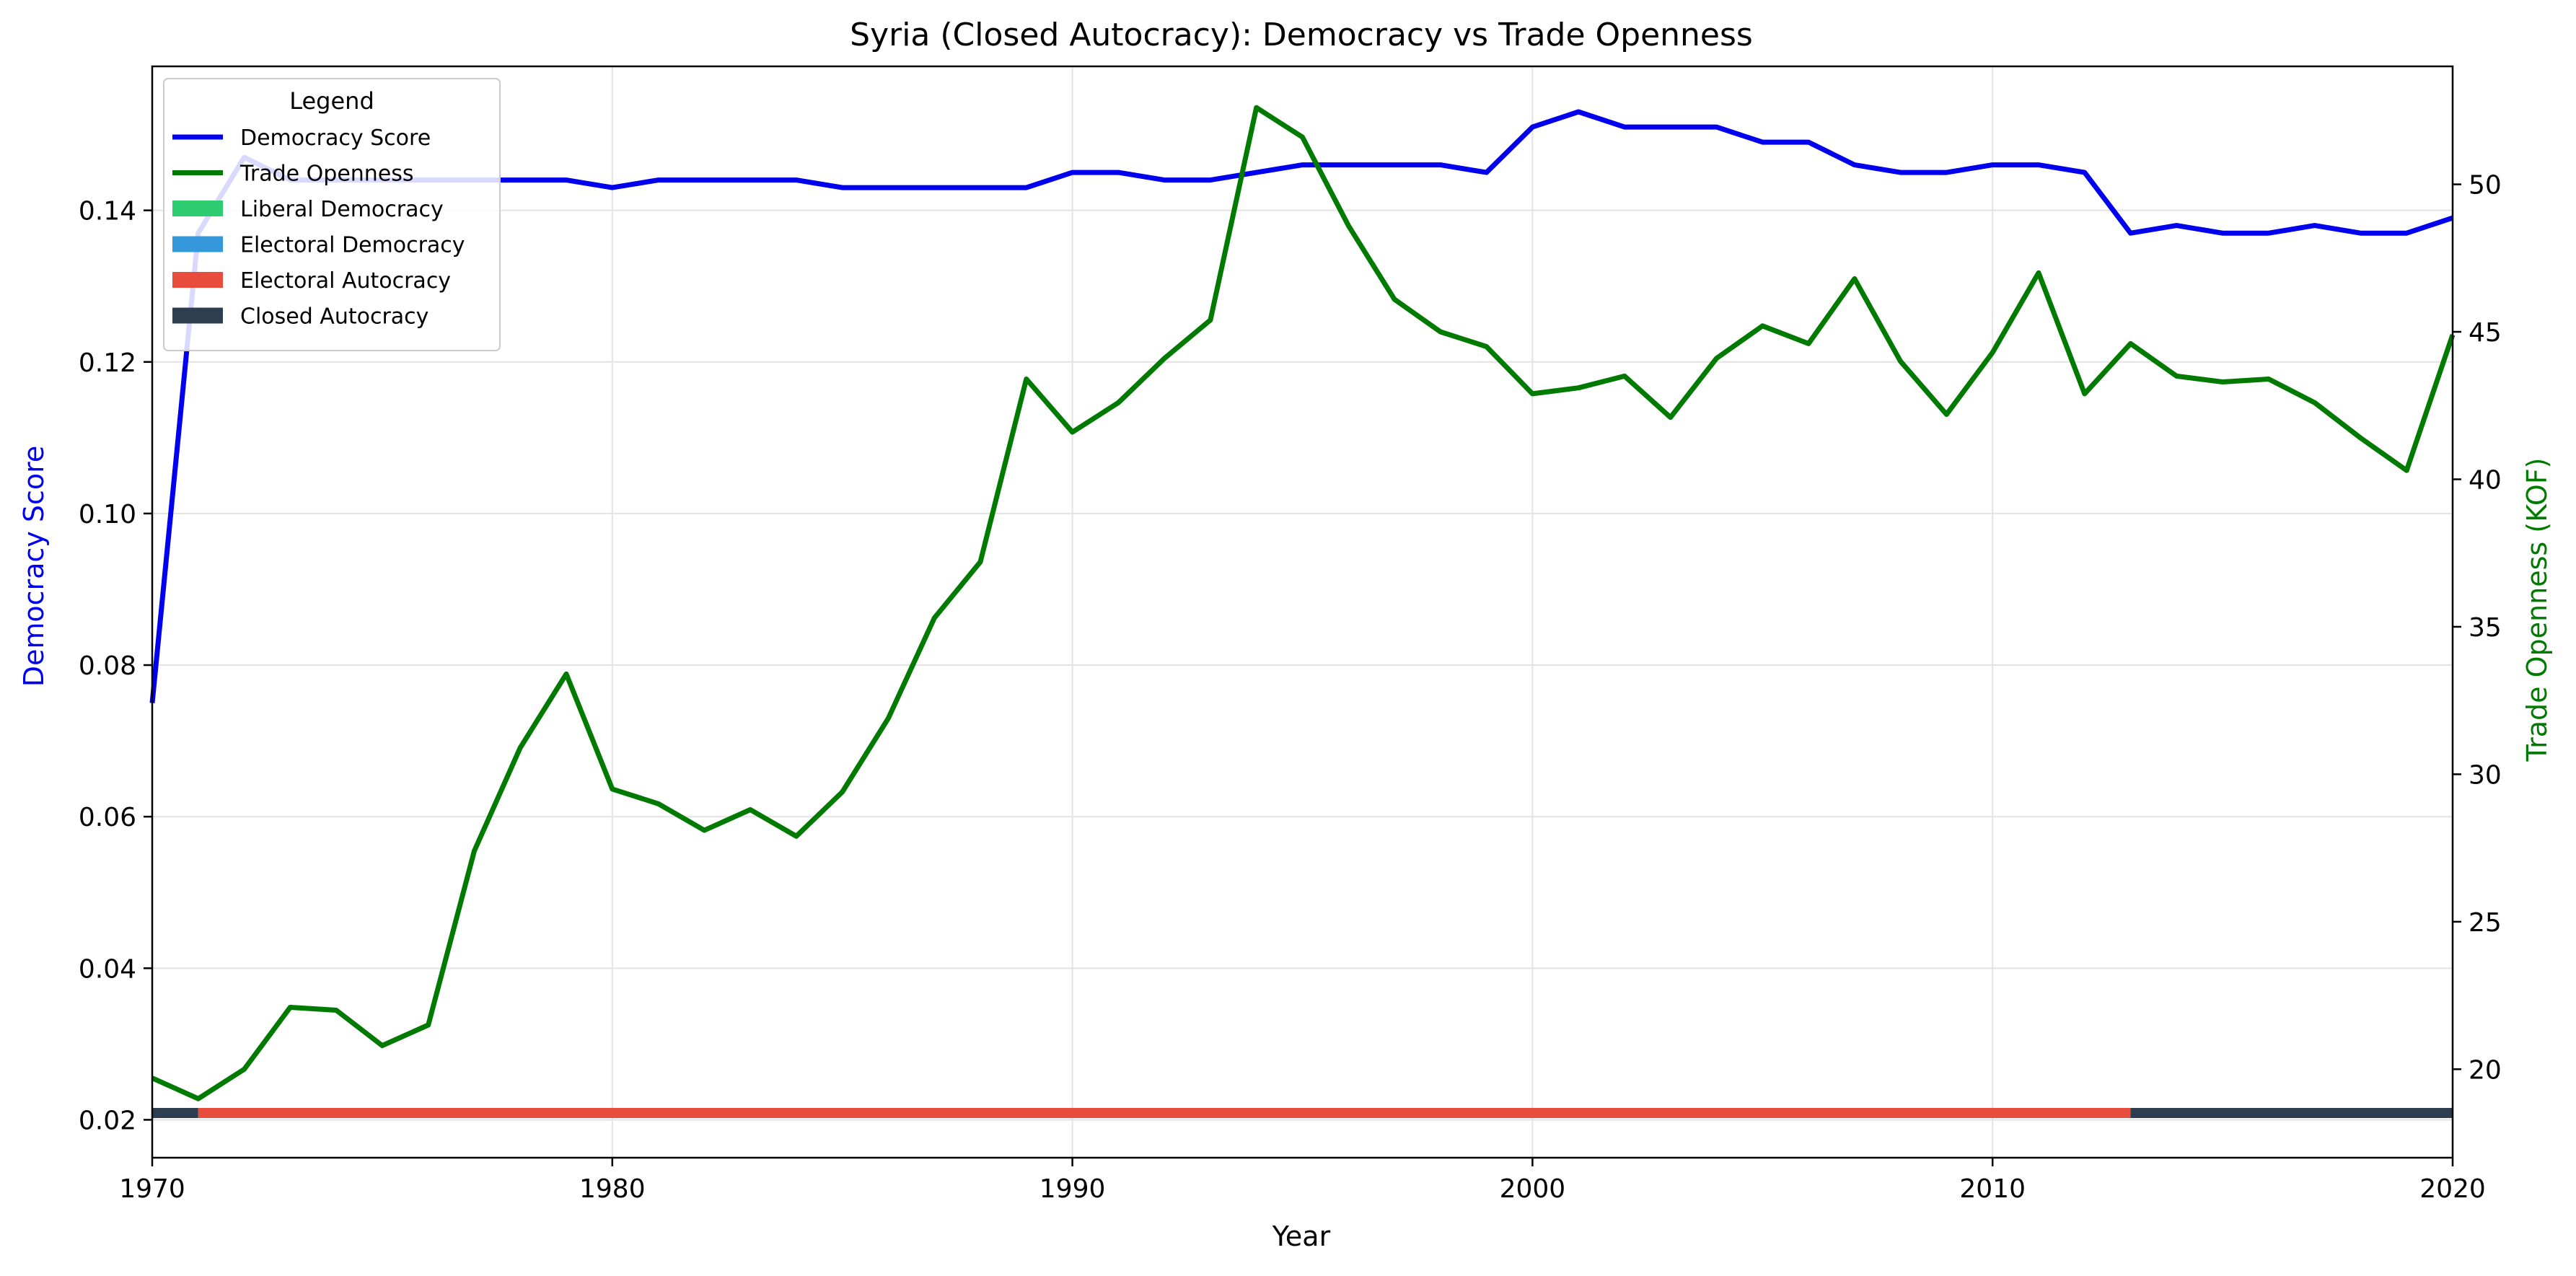 The width and height of the screenshot is (2576, 1276). I want to click on legend-entry-label: Electoral Autocracy, so click(345, 281).